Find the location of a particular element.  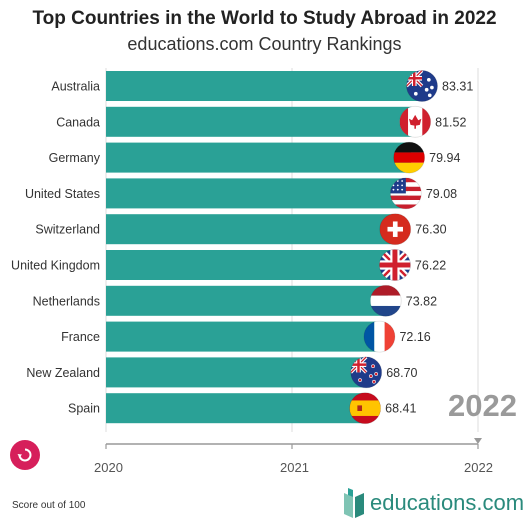

category-label: United States is located at coordinates (62, 194).